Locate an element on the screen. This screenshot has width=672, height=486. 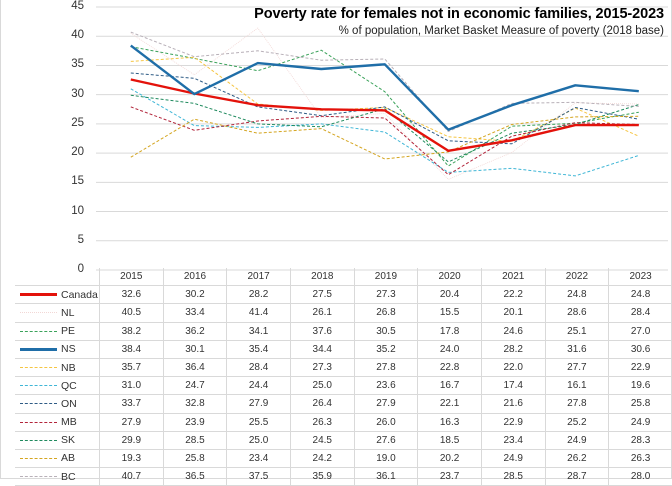
data-label: 35.7 is located at coordinates (131, 368).